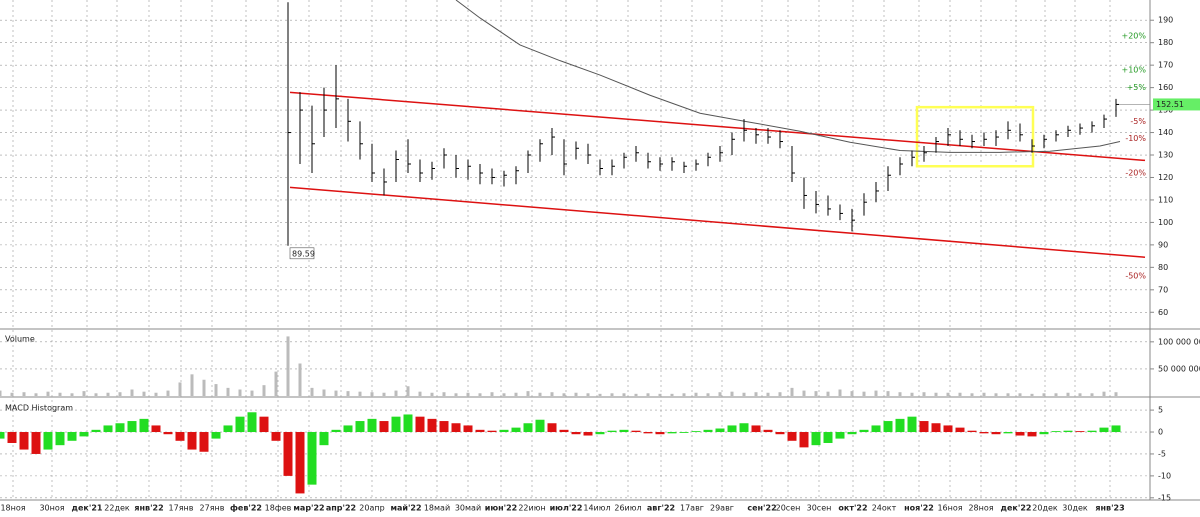 Image resolution: width=1200 pixels, height=517 pixels. I want to click on x-tick-label: 26июл, so click(627, 508).